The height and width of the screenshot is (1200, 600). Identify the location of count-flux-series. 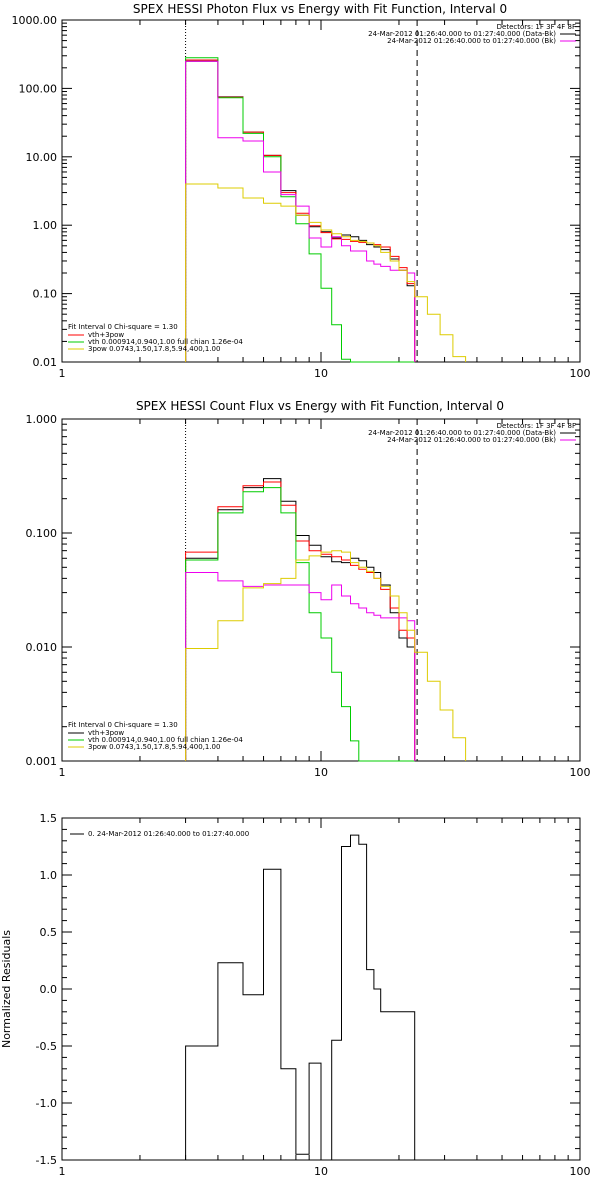
(326, 590).